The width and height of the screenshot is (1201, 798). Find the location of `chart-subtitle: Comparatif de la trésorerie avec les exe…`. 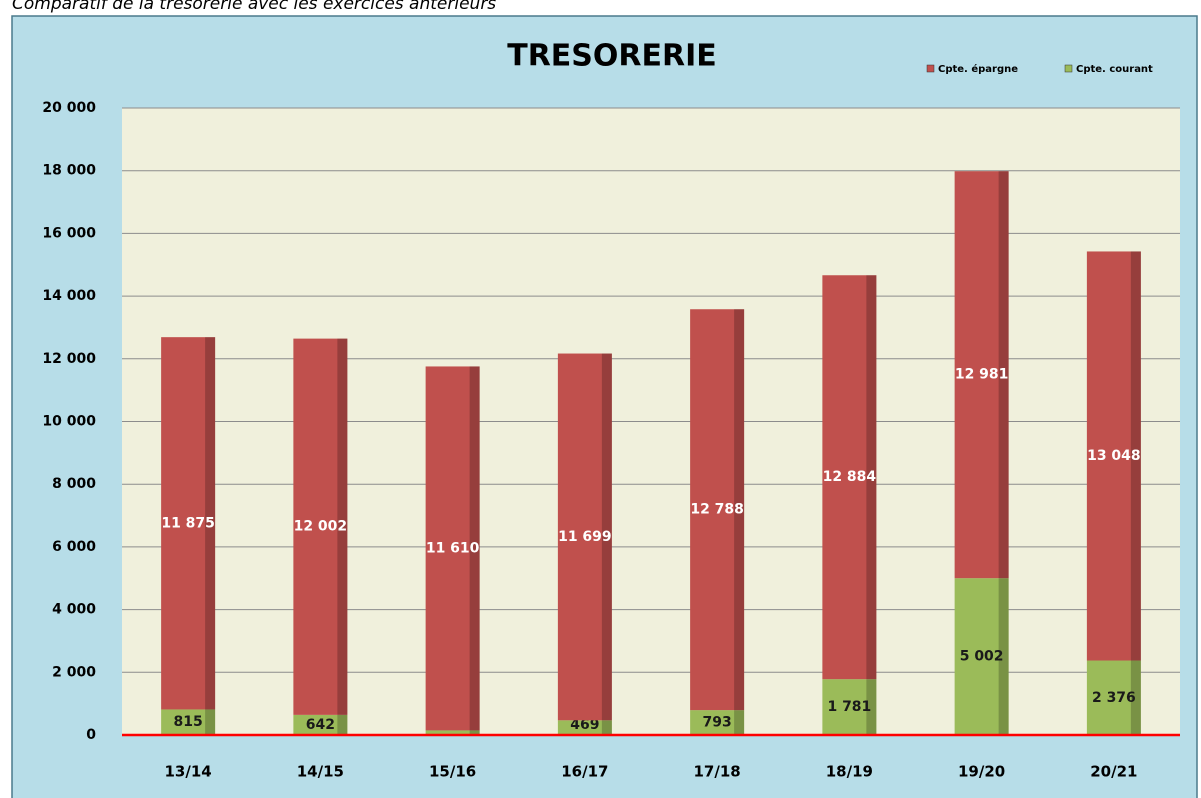

chart-subtitle: Comparatif de la trésorerie avec les exe… is located at coordinates (254, 7).